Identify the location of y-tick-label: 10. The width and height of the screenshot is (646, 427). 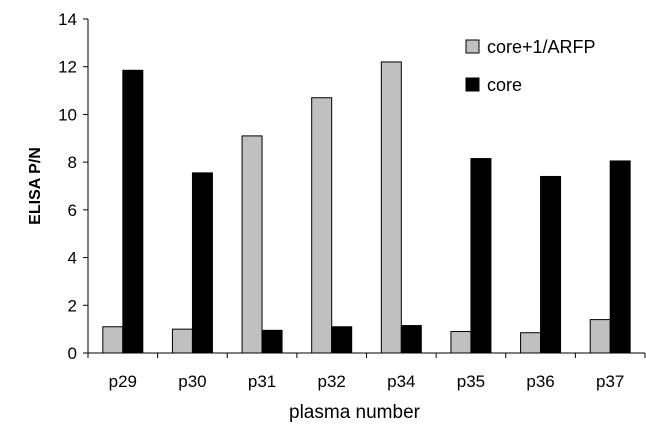
(67, 114).